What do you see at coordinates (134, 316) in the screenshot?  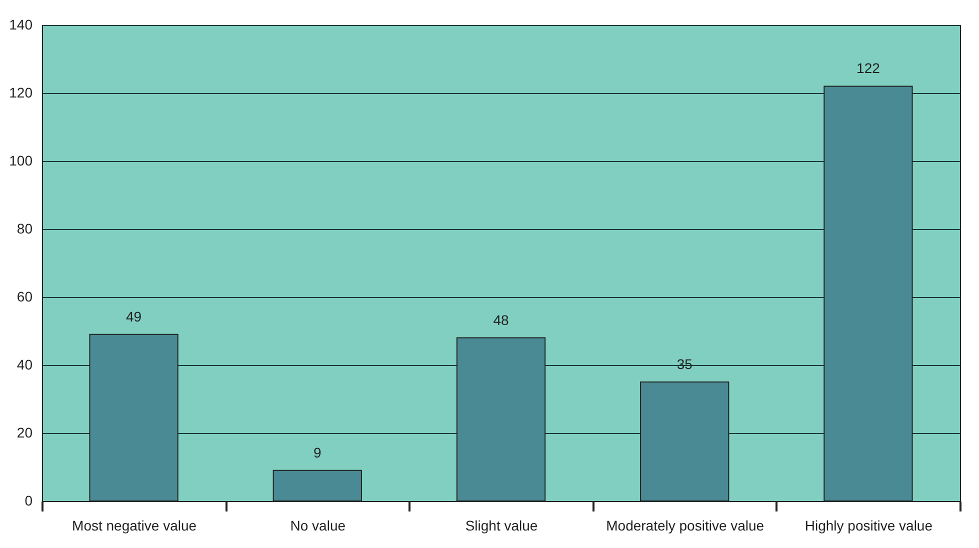 I see `data-label: 49` at bounding box center [134, 316].